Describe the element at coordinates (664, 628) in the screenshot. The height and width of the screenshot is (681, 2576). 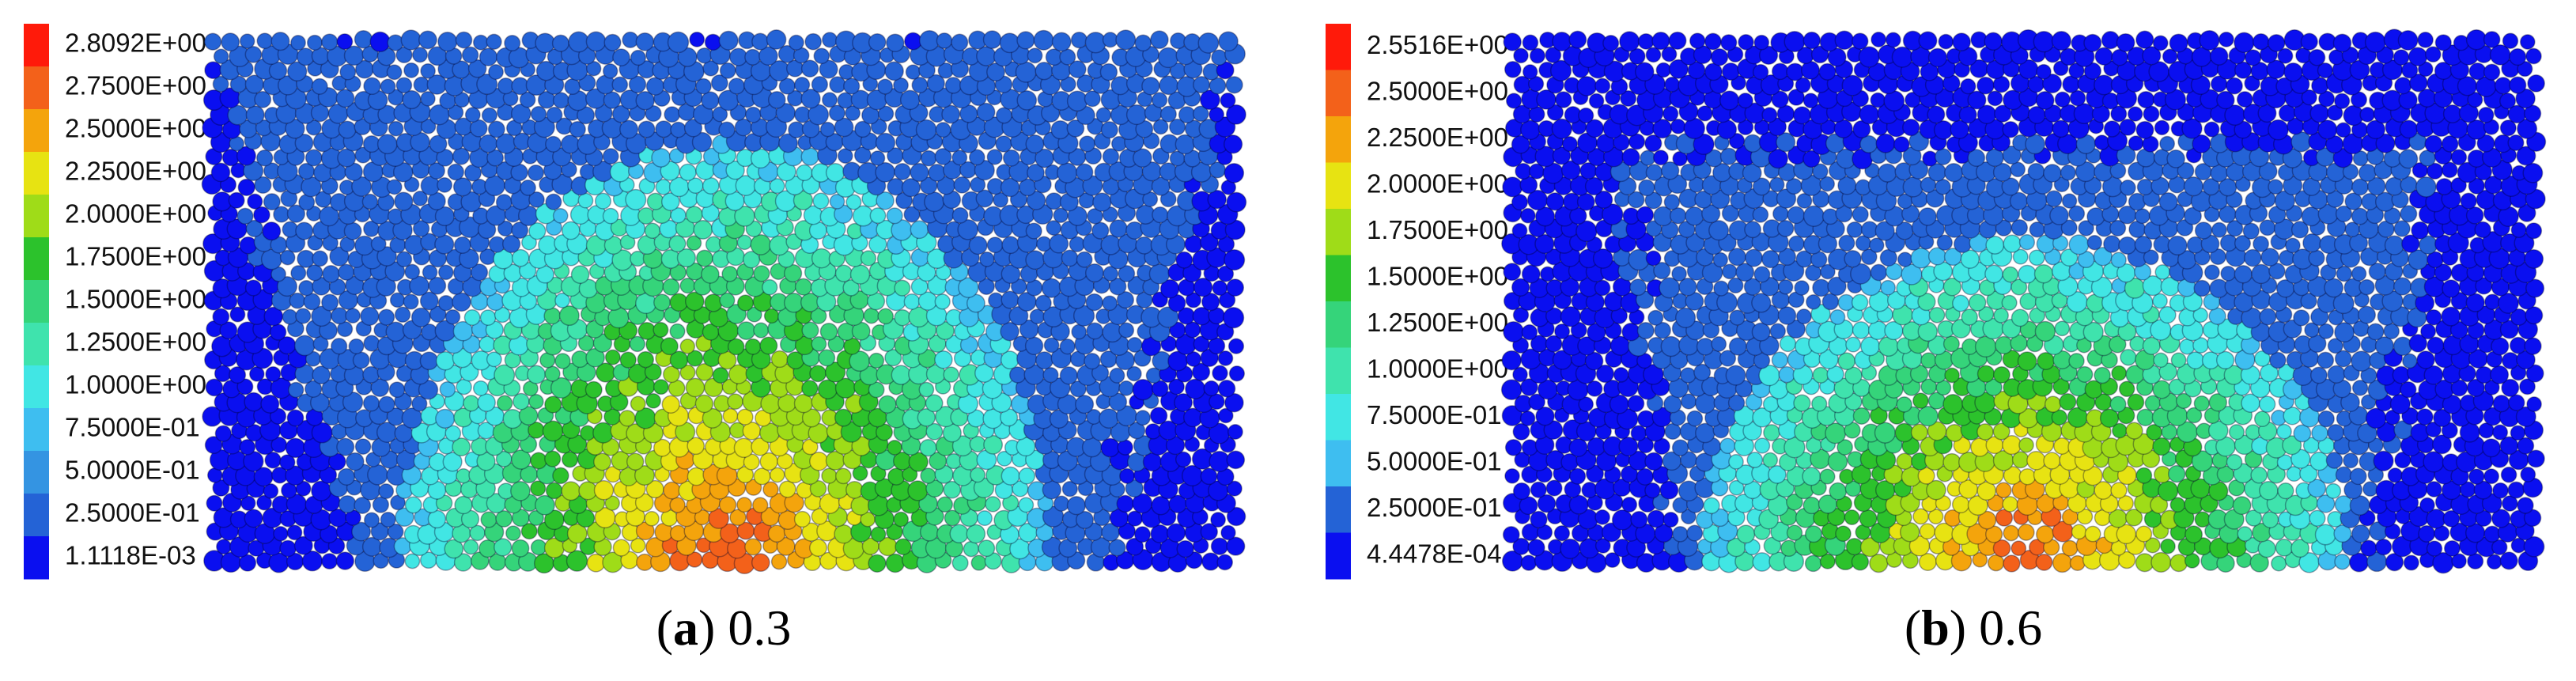
I see `caption-prefix: (` at that location.